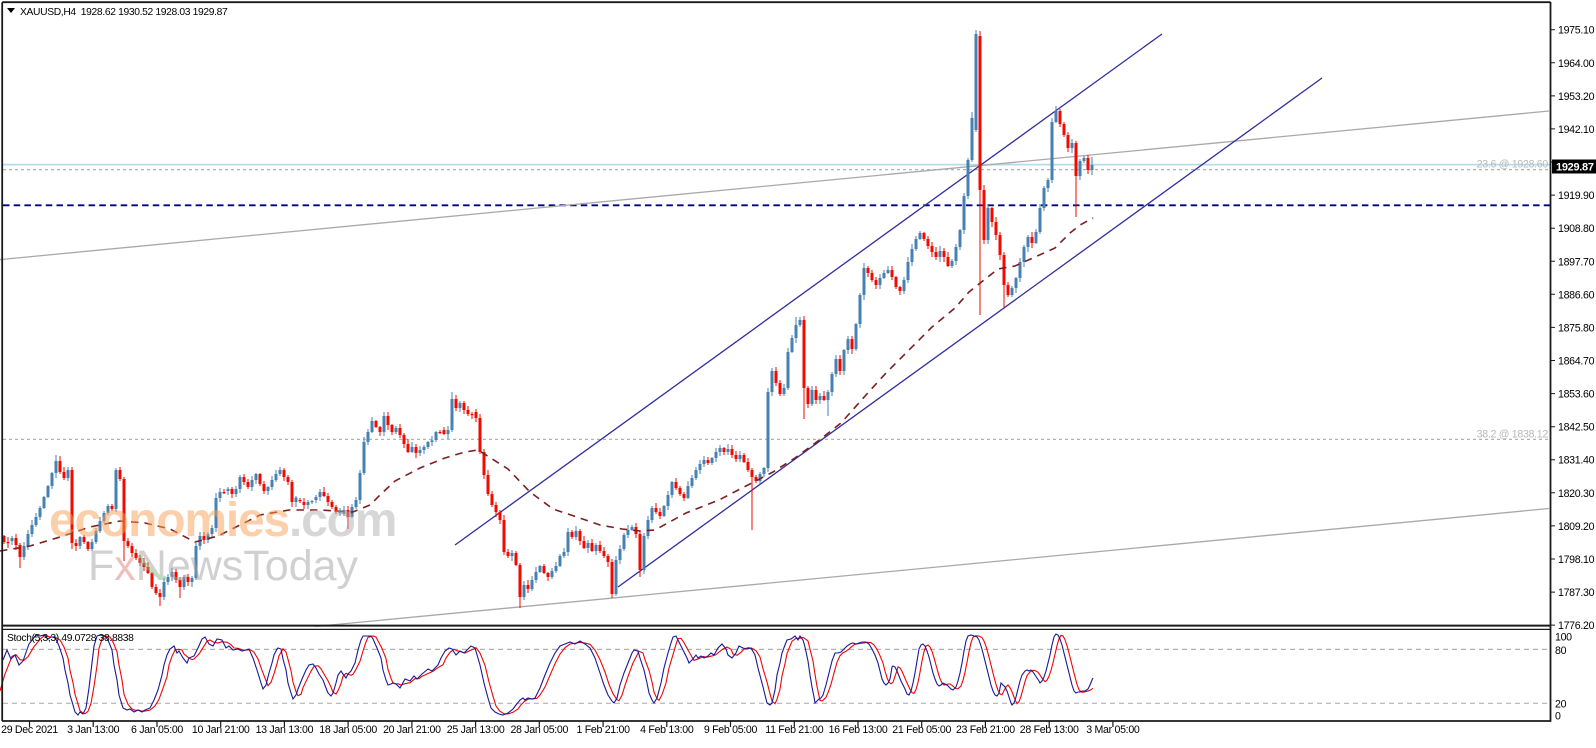 The height and width of the screenshot is (748, 1596). Describe the element at coordinates (70, 638) in the screenshot. I see `svg-text: Stoch(5,3,3) 49.0728 38.8838` at that location.